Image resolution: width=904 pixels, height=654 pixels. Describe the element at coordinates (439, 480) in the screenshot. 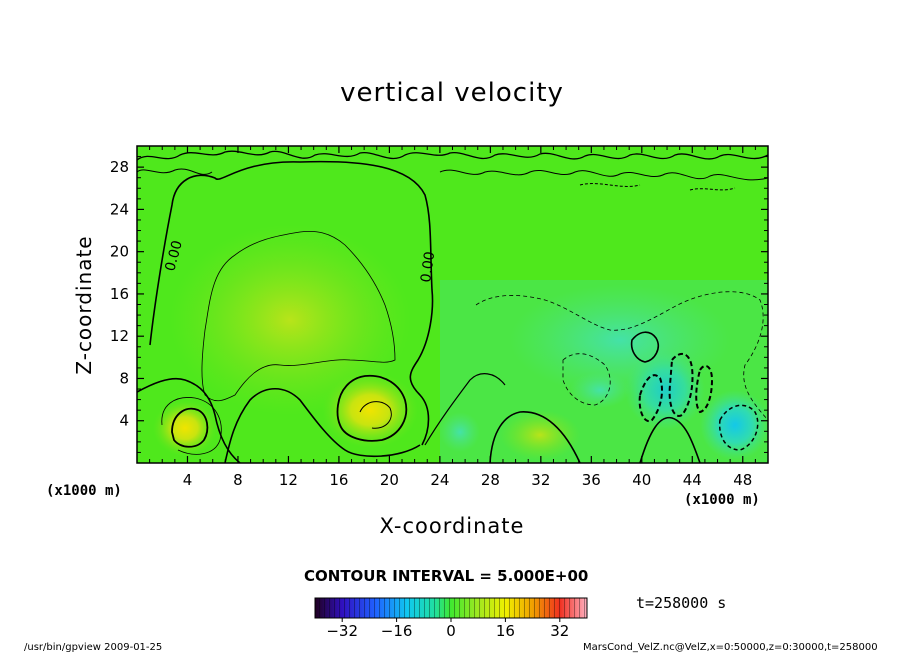

I see `x-tick-label: 24` at that location.